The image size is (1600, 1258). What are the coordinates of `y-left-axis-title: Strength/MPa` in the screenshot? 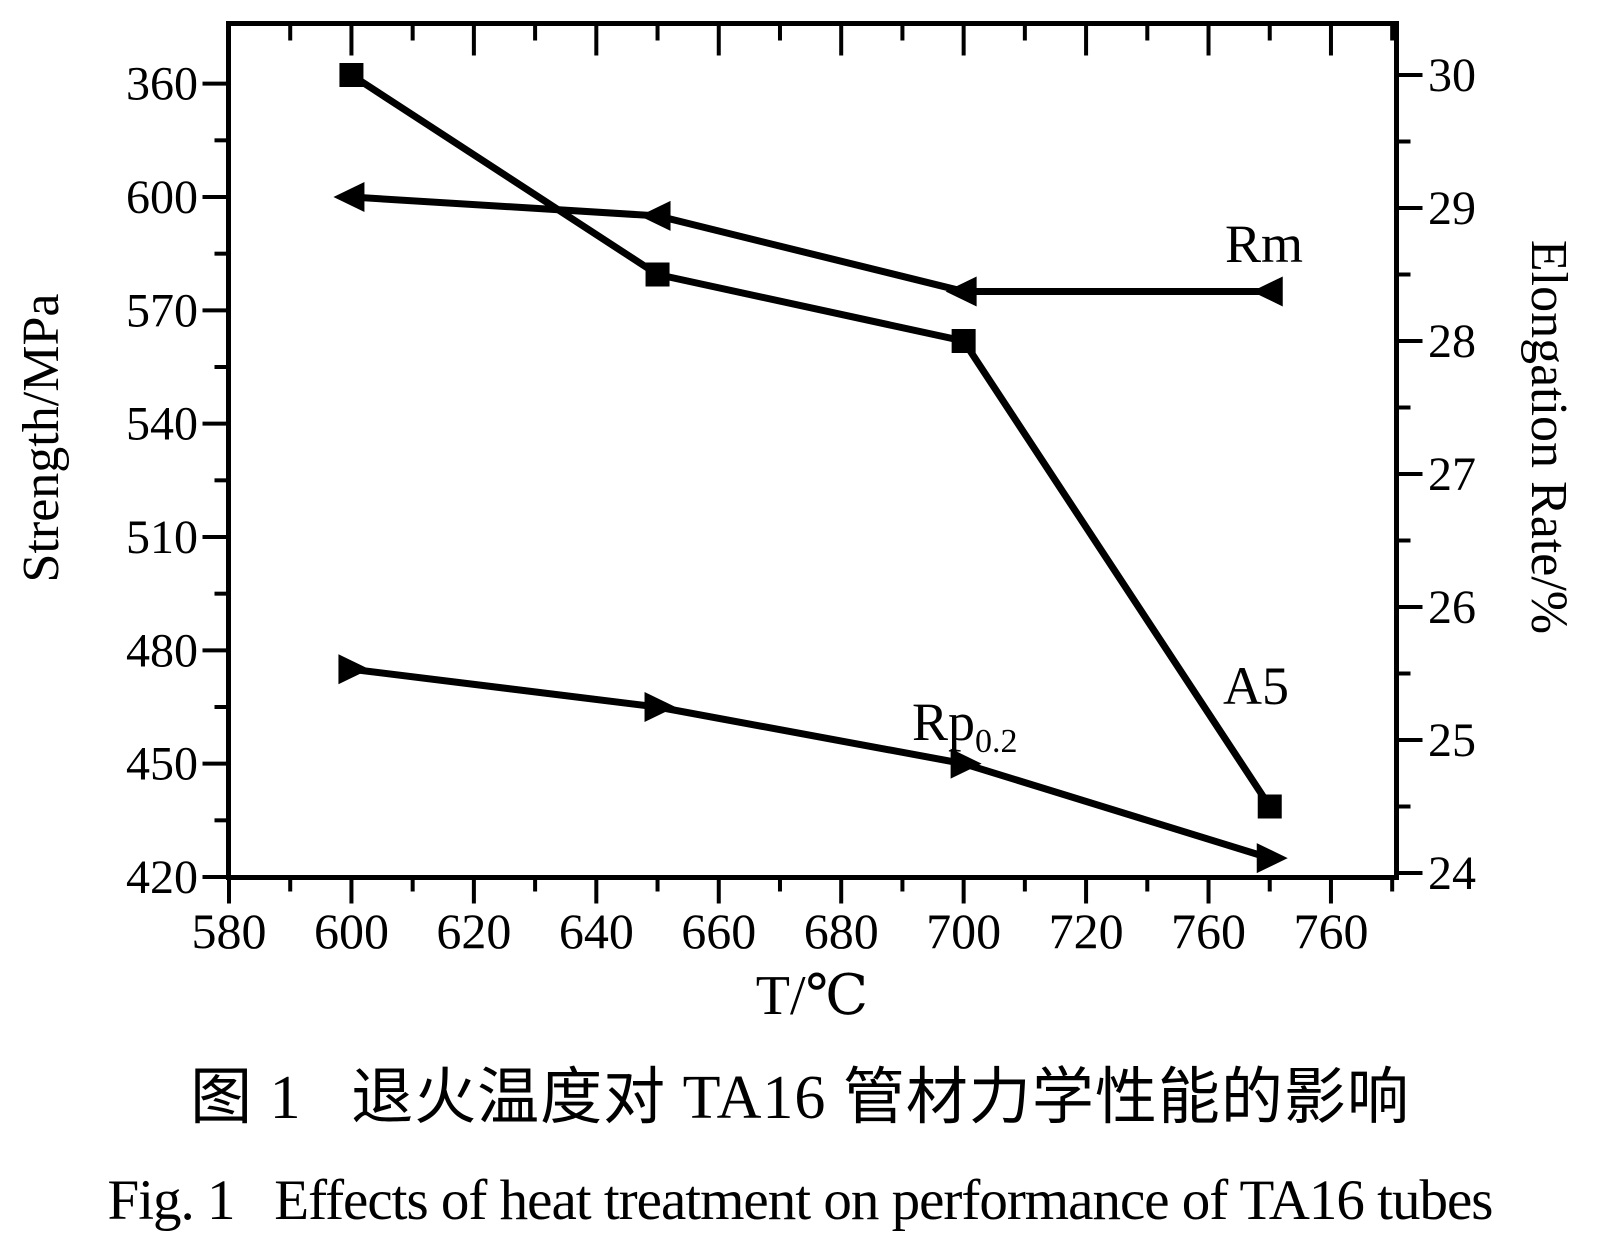 It's located at (41, 438).